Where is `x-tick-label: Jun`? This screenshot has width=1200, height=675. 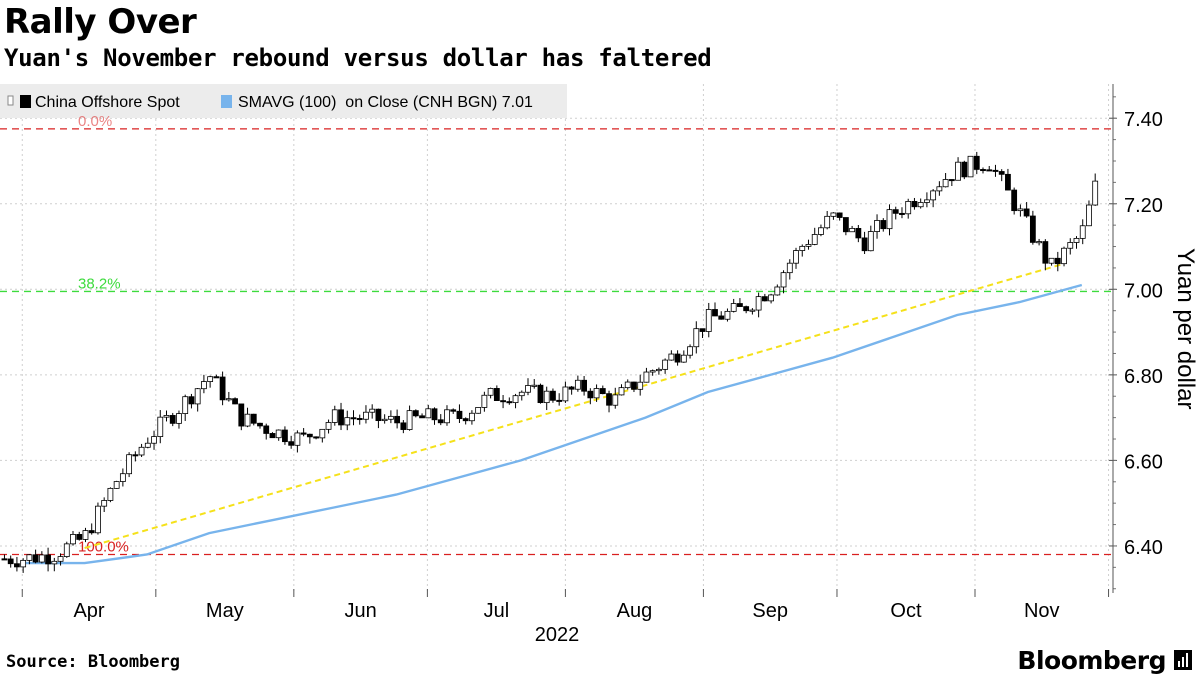
x-tick-label: Jun is located at coordinates (360, 611).